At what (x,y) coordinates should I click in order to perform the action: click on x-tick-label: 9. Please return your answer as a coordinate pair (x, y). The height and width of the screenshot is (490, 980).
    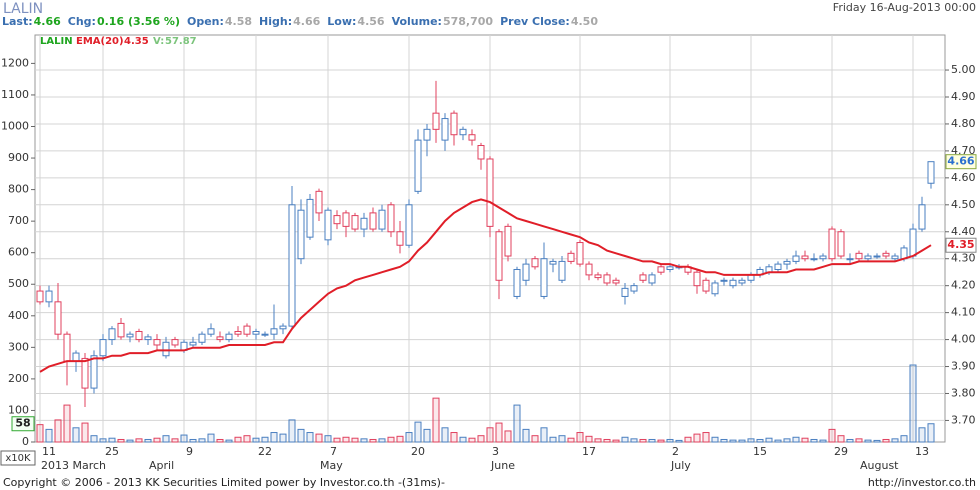
    Looking at the image, I should click on (189, 451).